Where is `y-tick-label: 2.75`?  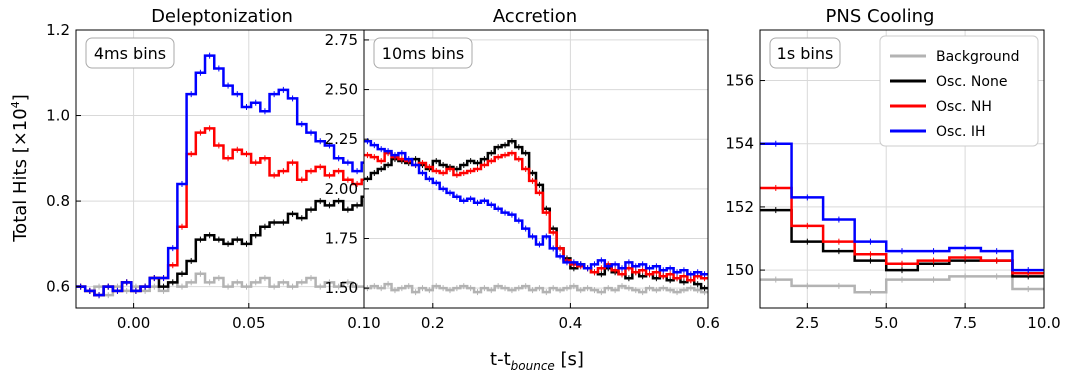
y-tick-label: 2.75 is located at coordinates (341, 40).